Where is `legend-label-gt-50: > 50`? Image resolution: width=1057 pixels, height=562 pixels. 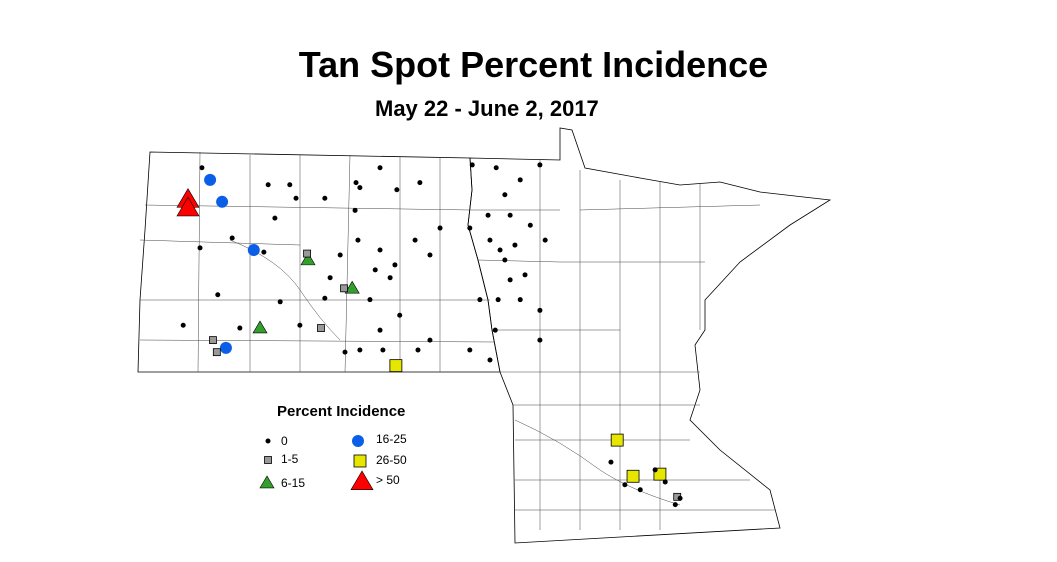 legend-label-gt-50: > 50 is located at coordinates (388, 480).